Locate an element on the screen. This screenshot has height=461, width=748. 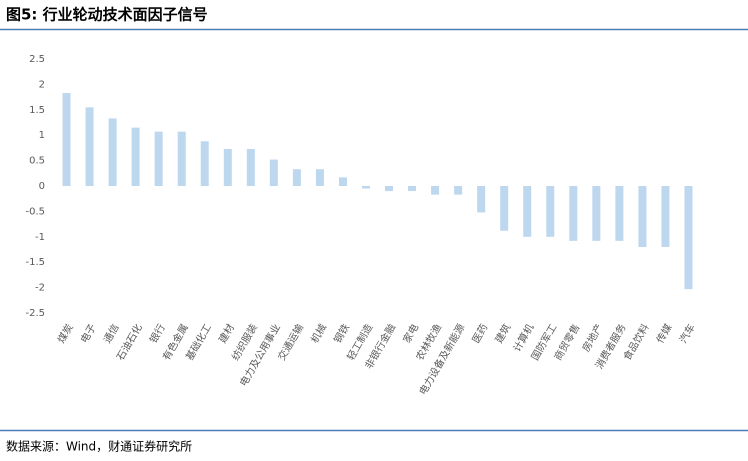
y-tick-label: -2 is located at coordinates (40, 288).